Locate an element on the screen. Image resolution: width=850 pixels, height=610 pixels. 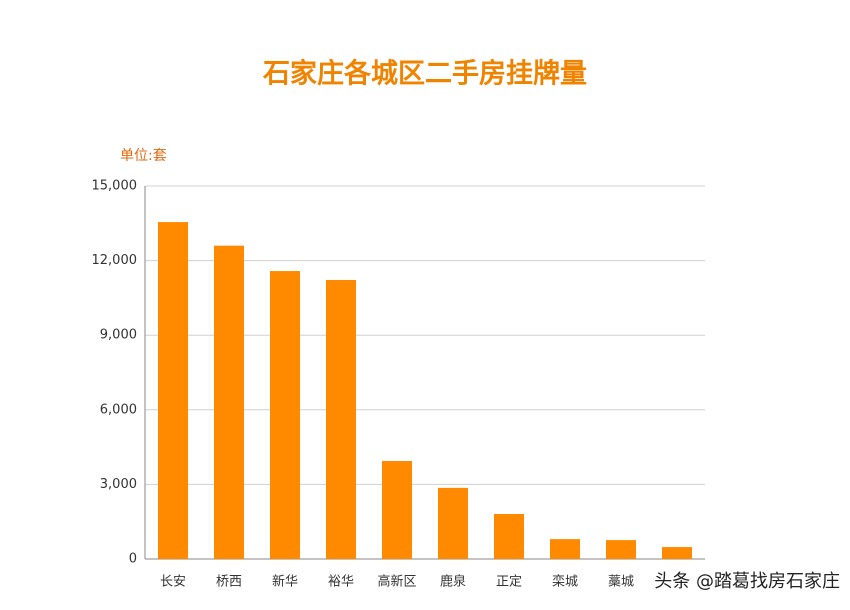
watermark: 头条 @踏葛找房石家庄 is located at coordinates (747, 581).